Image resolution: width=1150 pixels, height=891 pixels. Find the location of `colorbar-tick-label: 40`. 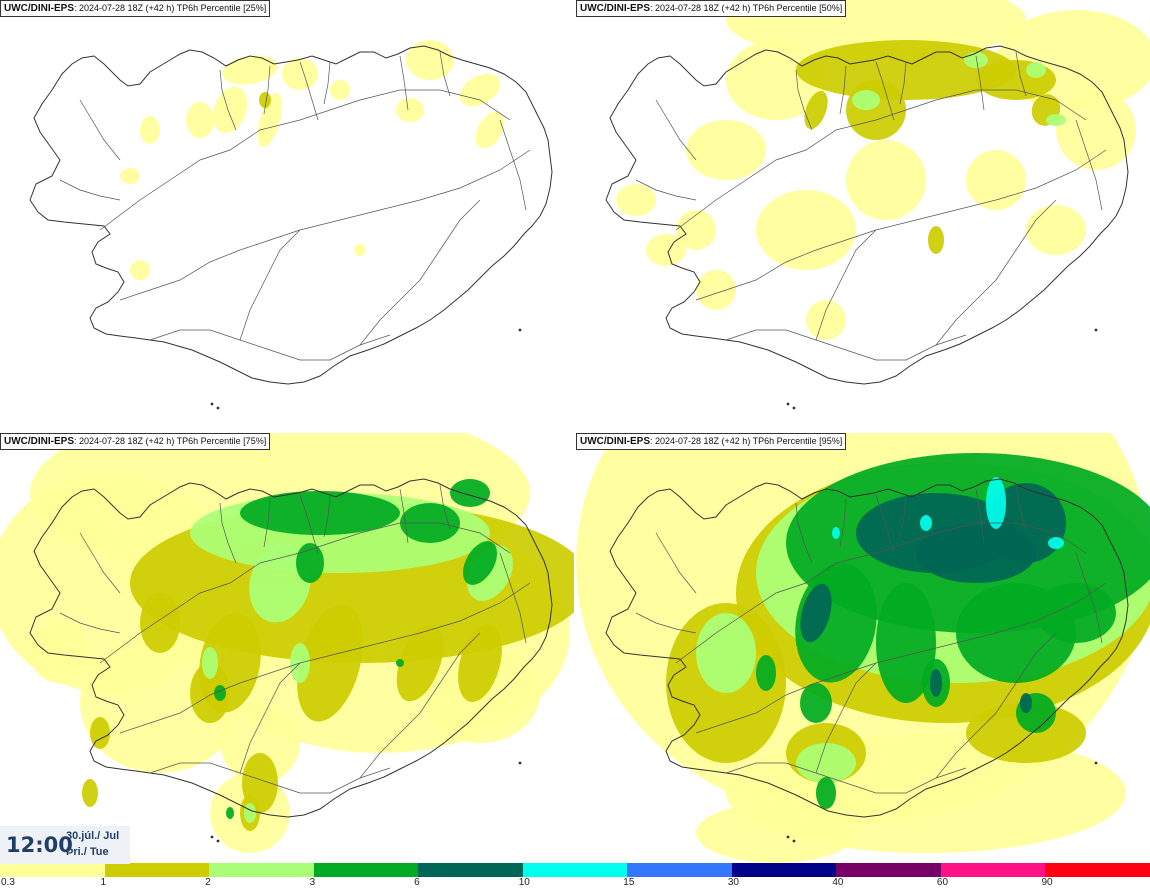

colorbar-tick-label: 40 is located at coordinates (838, 882).